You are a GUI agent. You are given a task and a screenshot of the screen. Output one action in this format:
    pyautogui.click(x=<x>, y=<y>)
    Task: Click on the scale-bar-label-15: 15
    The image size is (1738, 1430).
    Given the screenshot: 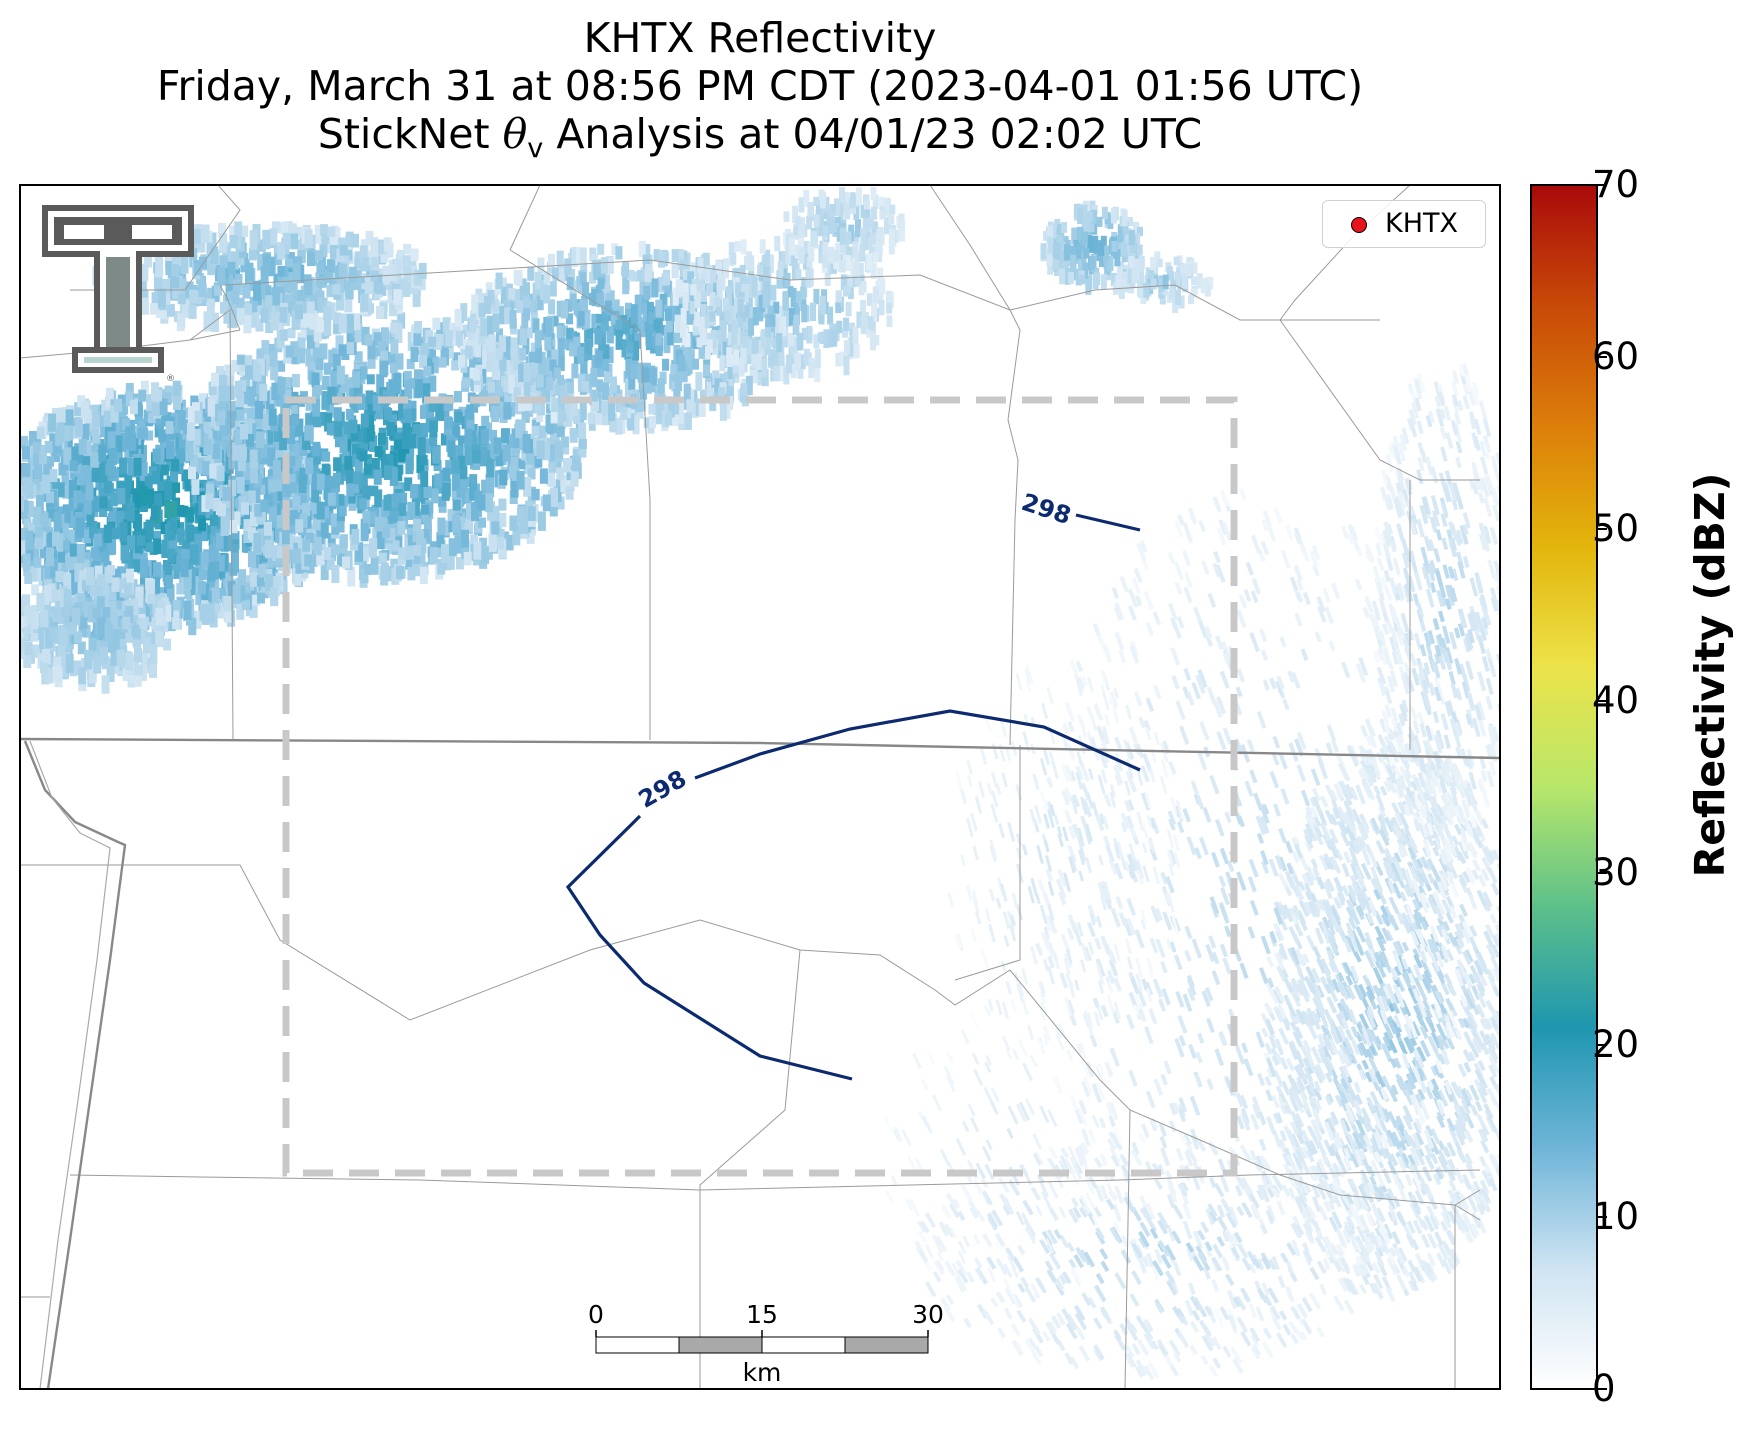 What is the action you would take?
    pyautogui.click(x=762, y=1314)
    